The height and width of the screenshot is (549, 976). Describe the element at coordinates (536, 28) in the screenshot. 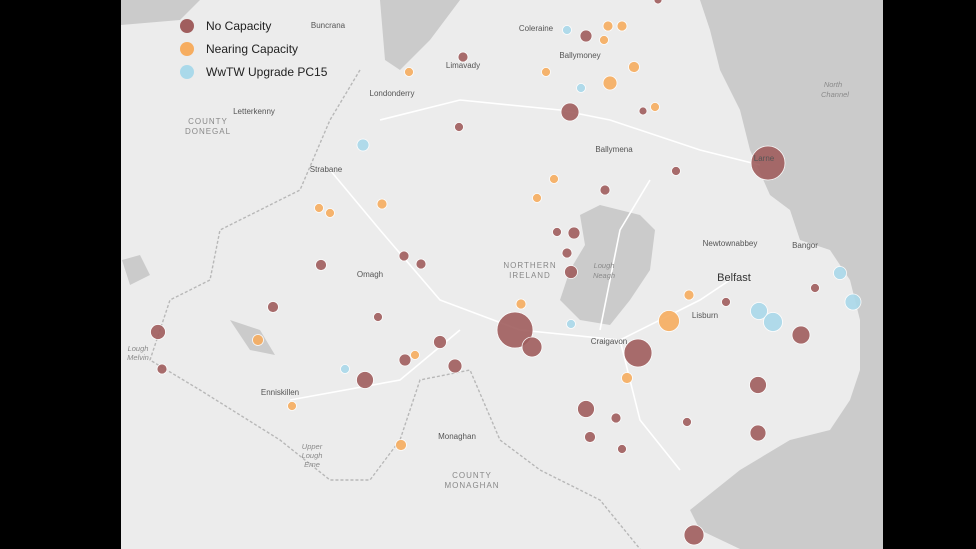

I see `place-label: Coleraine` at that location.